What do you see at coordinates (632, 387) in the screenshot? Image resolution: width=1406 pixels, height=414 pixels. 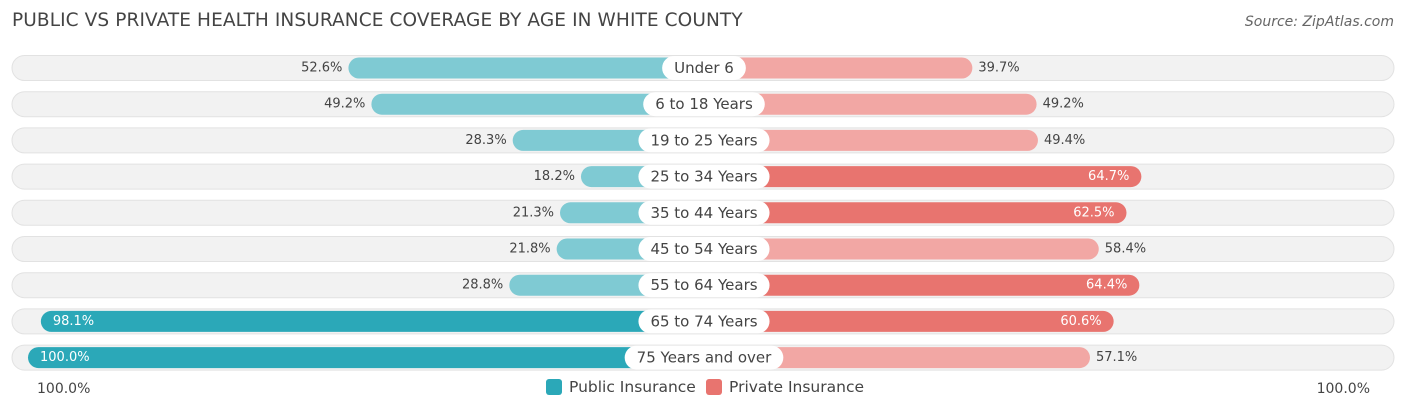 I see `legend-label-public: Public Insurance` at bounding box center [632, 387].